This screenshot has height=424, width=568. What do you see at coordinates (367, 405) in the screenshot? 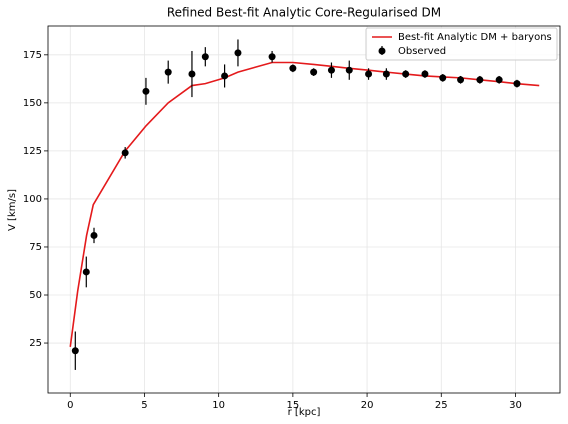
I see `x-tick-label: 20` at bounding box center [367, 405].